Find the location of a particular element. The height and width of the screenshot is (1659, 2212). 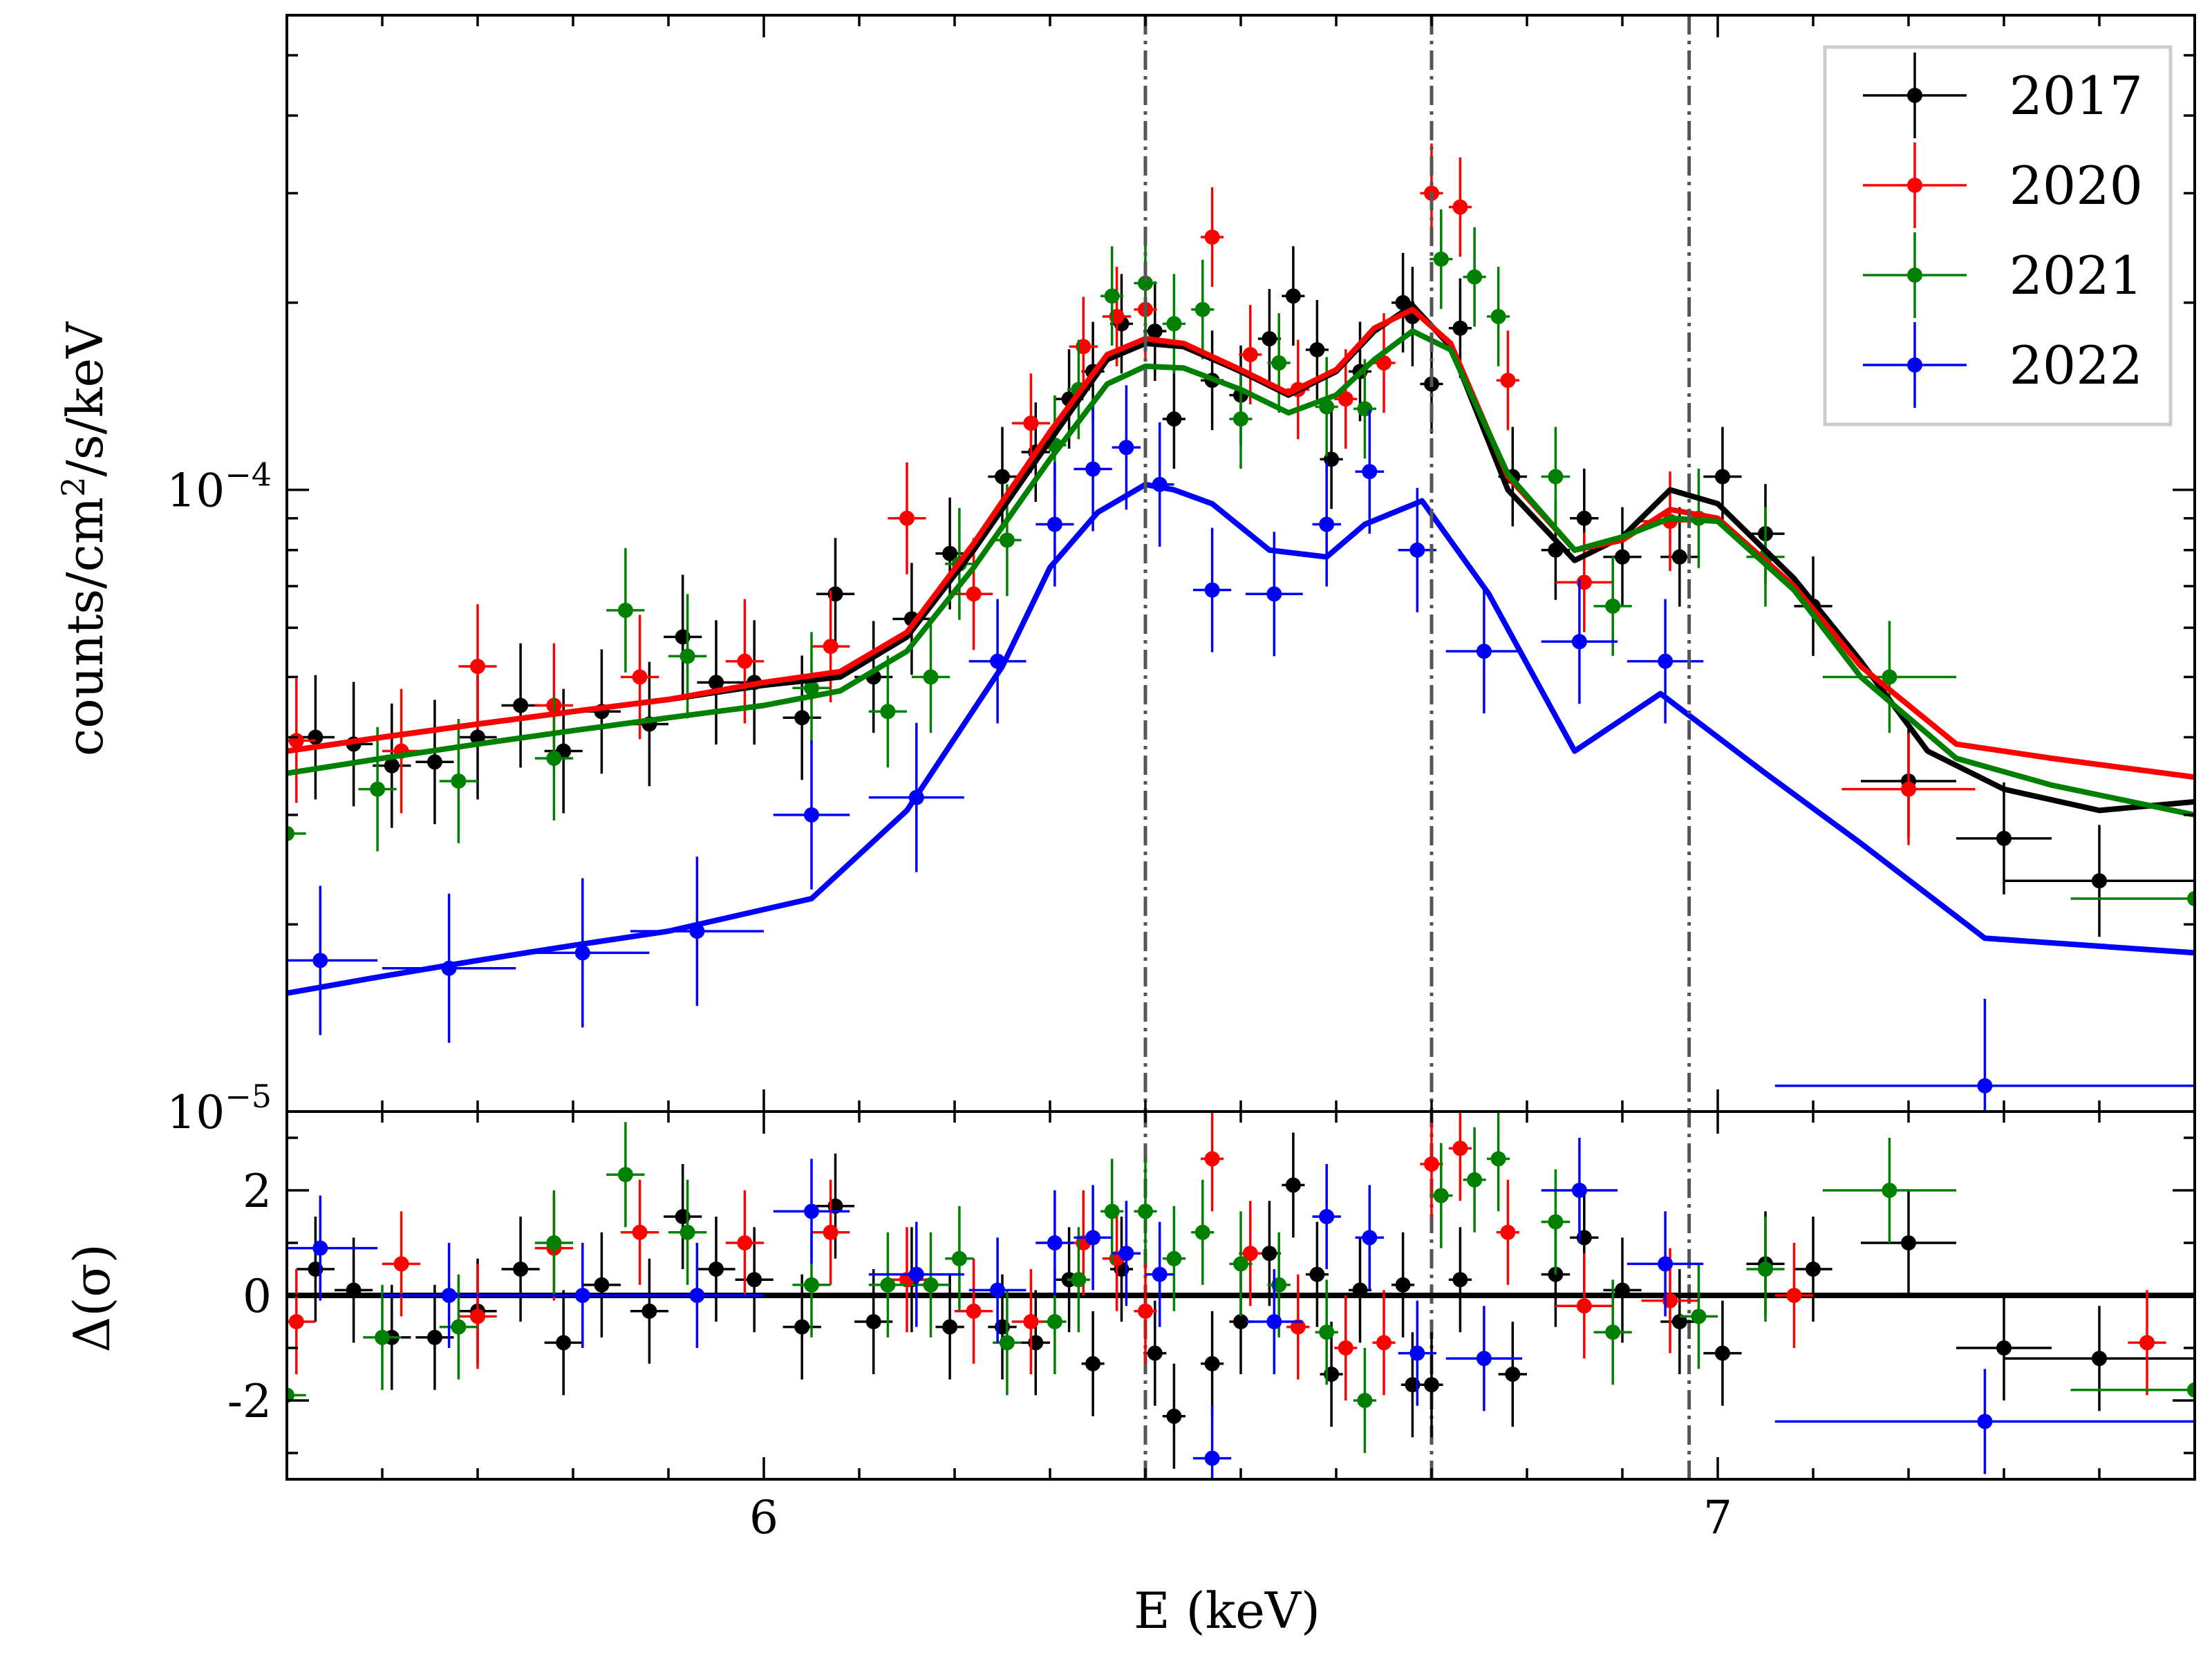

legend-label: 2017 is located at coordinates (2076, 95).